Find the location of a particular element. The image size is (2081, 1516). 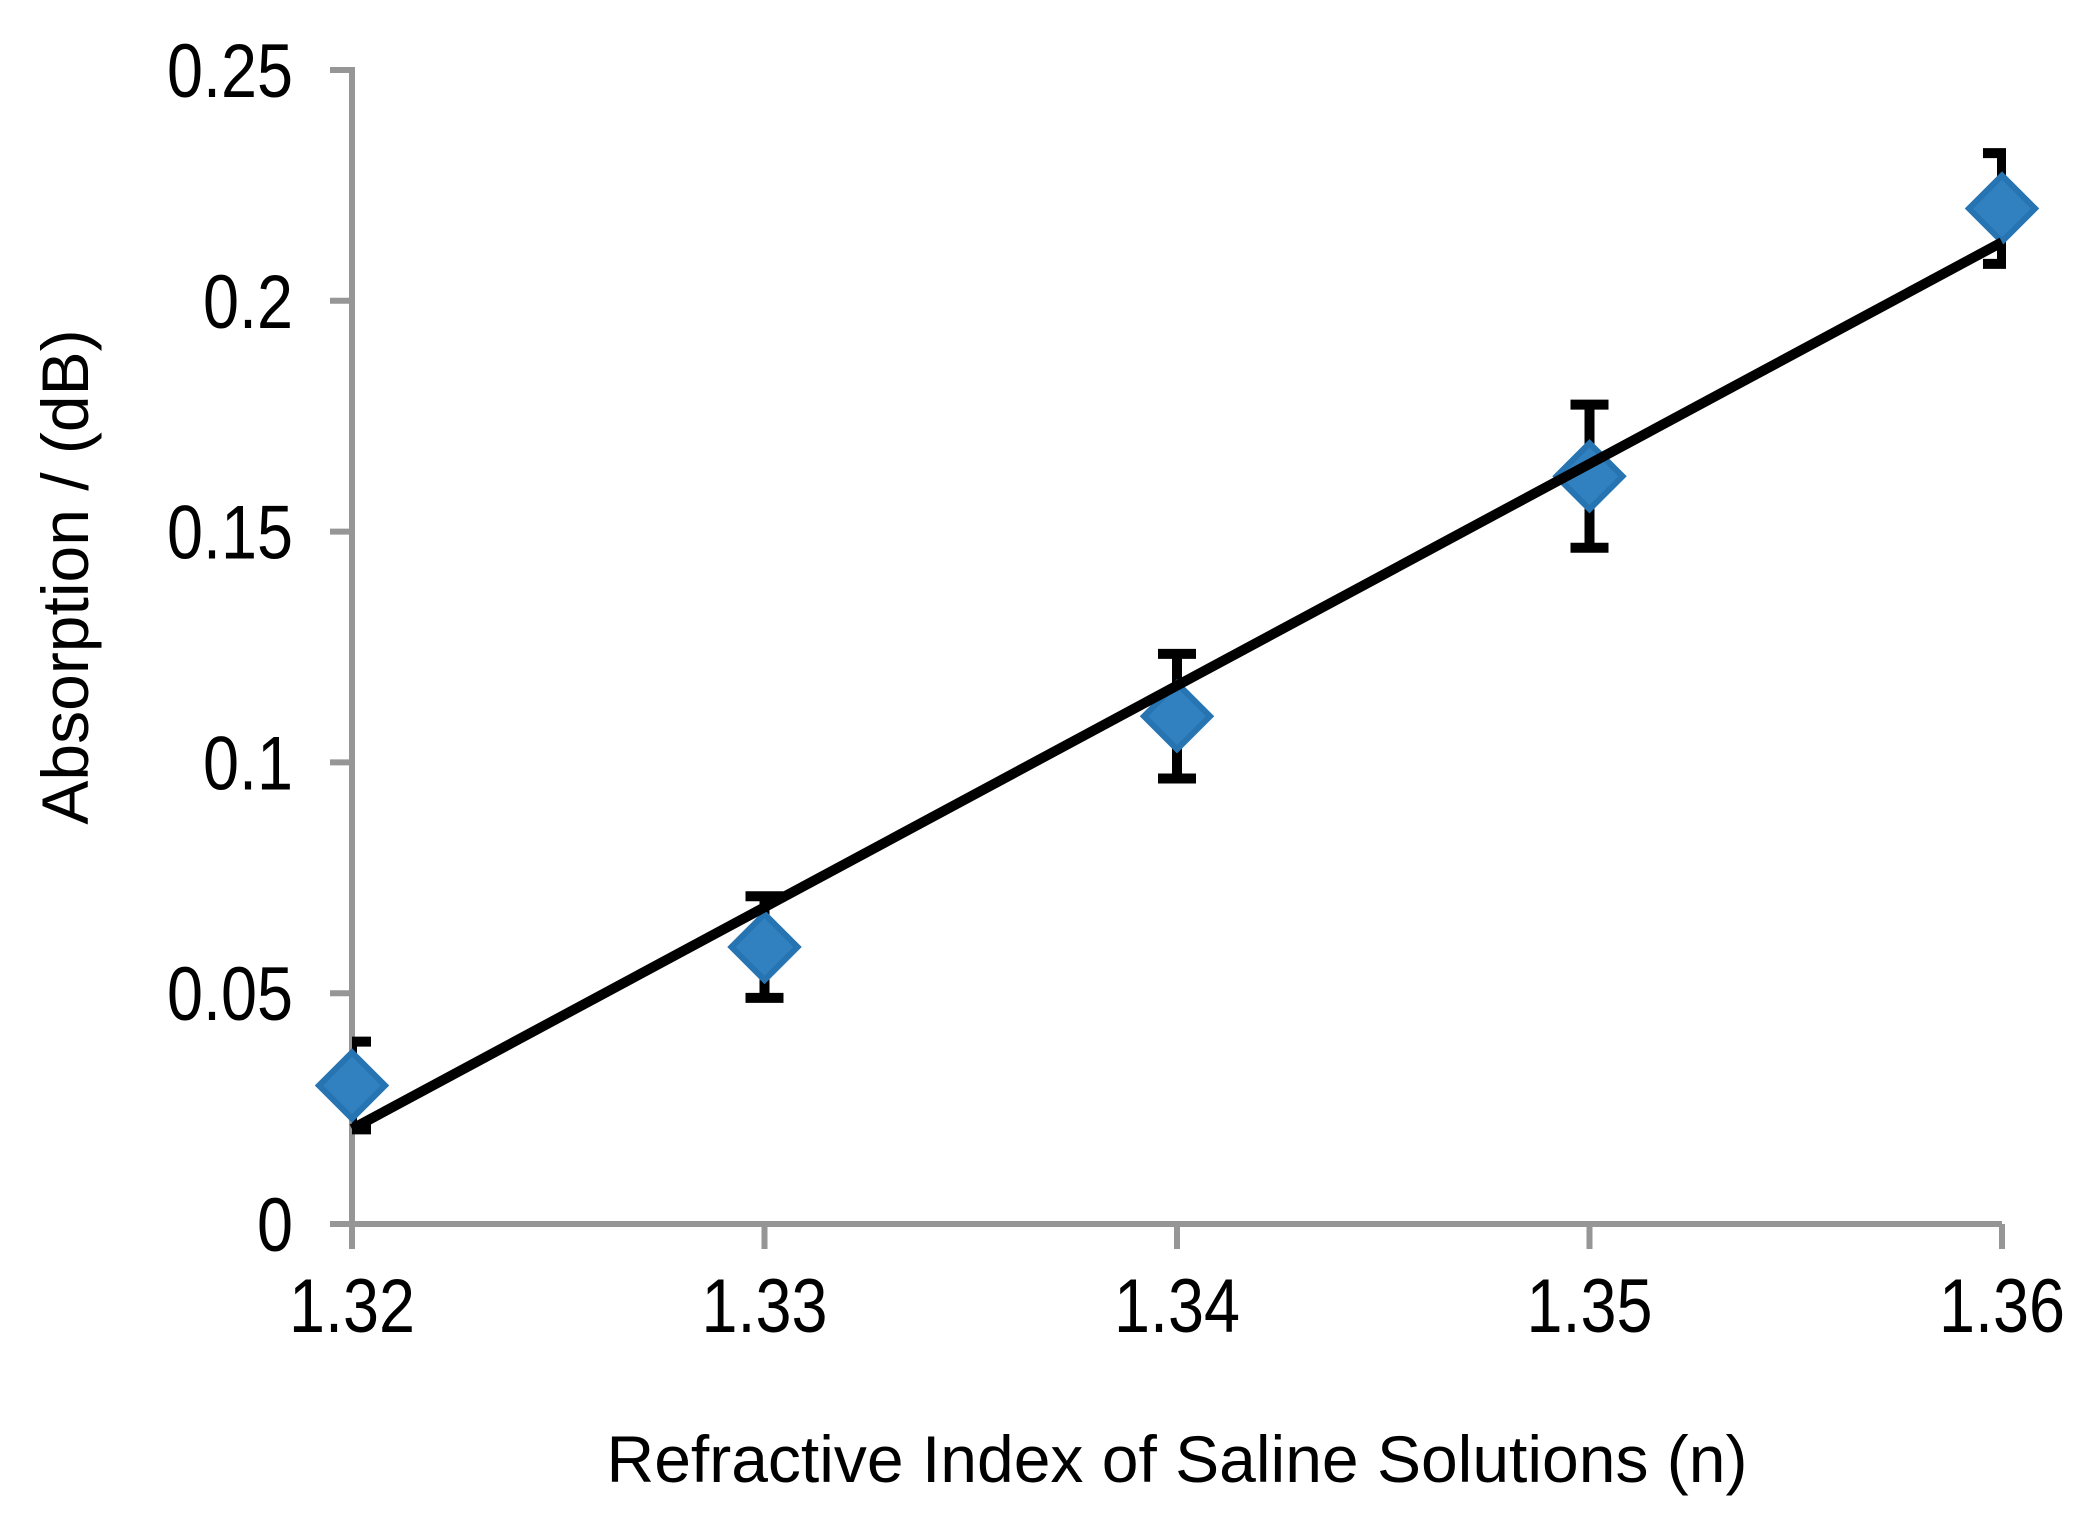

y-tick-label: 0 is located at coordinates (275, 1225).